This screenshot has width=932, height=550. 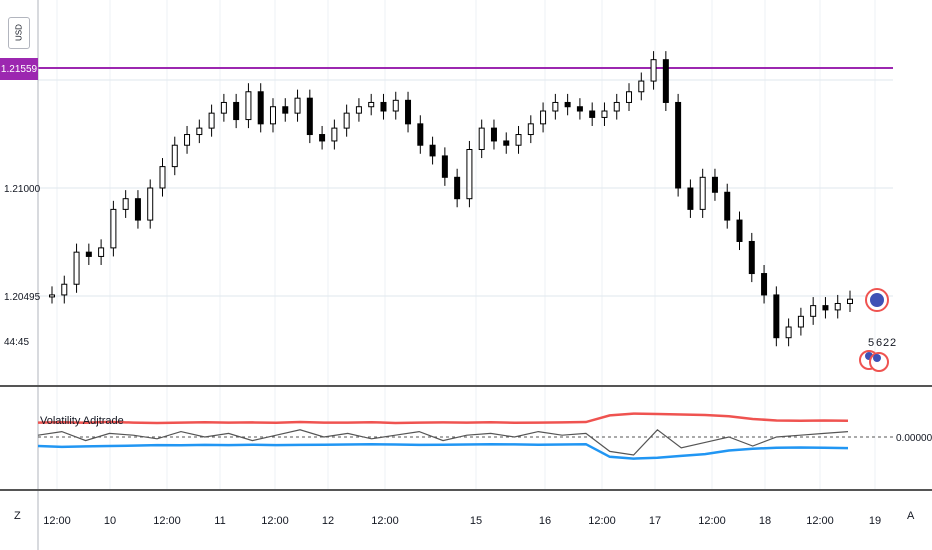 I want to click on price-tag: 1.21559, so click(x=19, y=69).